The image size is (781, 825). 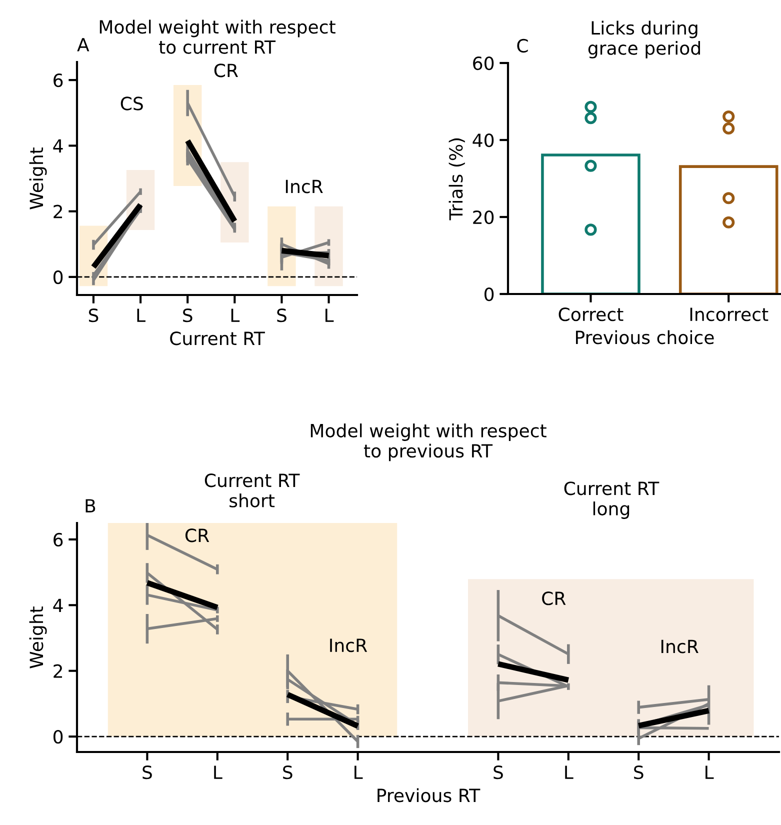 I want to click on y-tick-label: 20, so click(x=483, y=217).